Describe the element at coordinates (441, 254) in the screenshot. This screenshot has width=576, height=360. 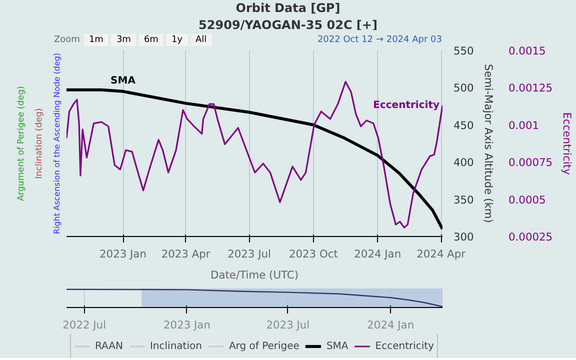
I see `x-tick-label: 2024 Apr` at that location.